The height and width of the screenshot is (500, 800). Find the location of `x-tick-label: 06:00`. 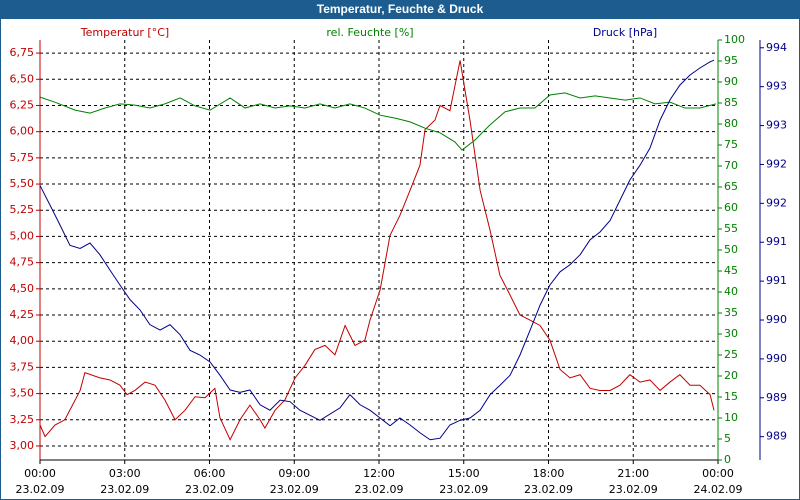

x-tick-label: 06:00 is located at coordinates (210, 473).